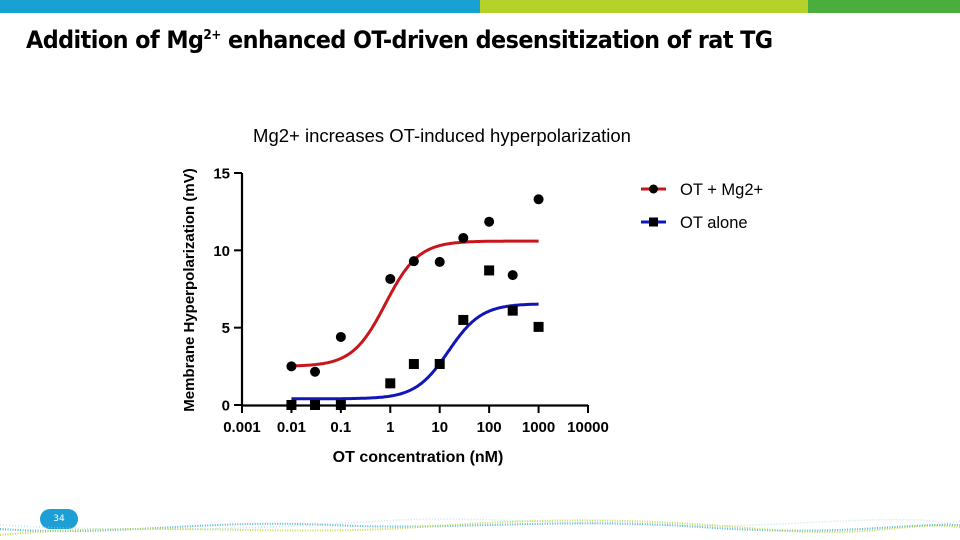 Image resolution: width=960 pixels, height=540 pixels. I want to click on legend-label: OT alone, so click(714, 223).